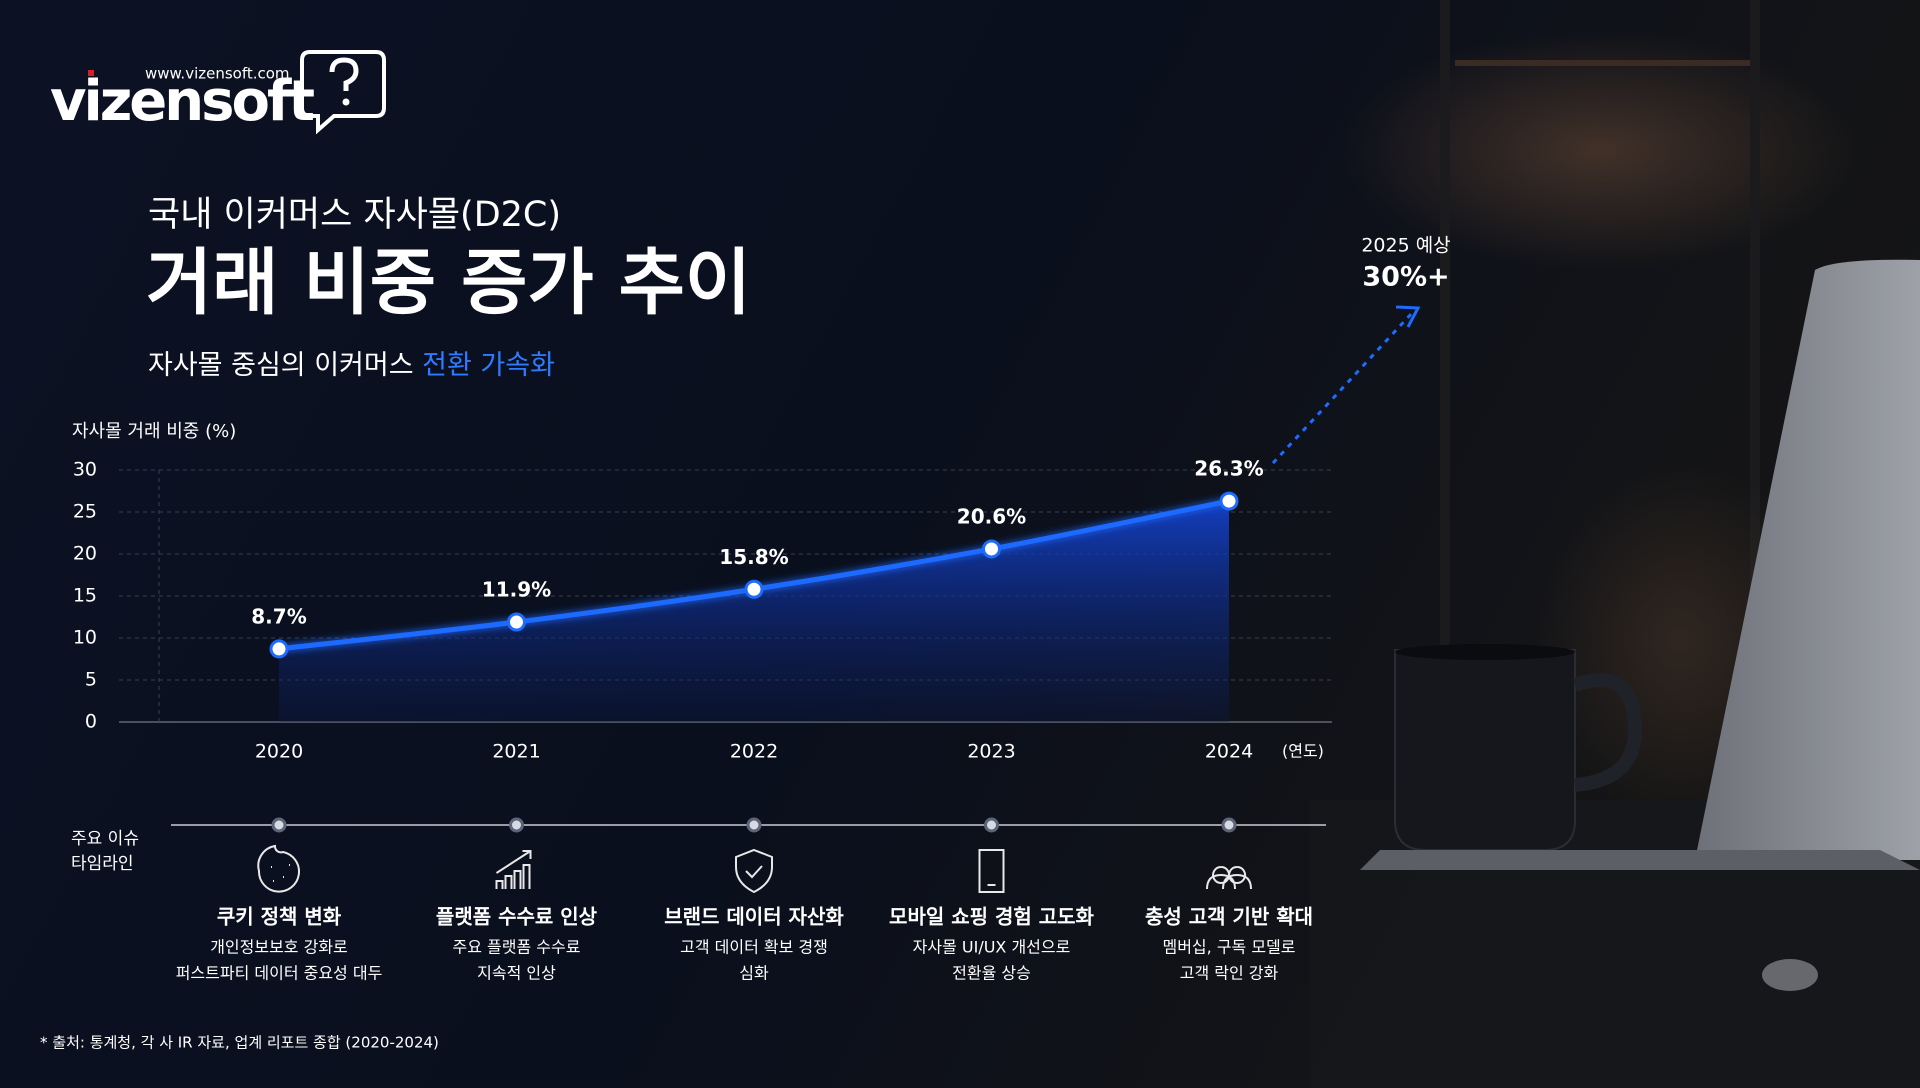 This screenshot has height=1088, width=1920. What do you see at coordinates (991, 973) in the screenshot?
I see `timeline-desc: 전환율 상승` at bounding box center [991, 973].